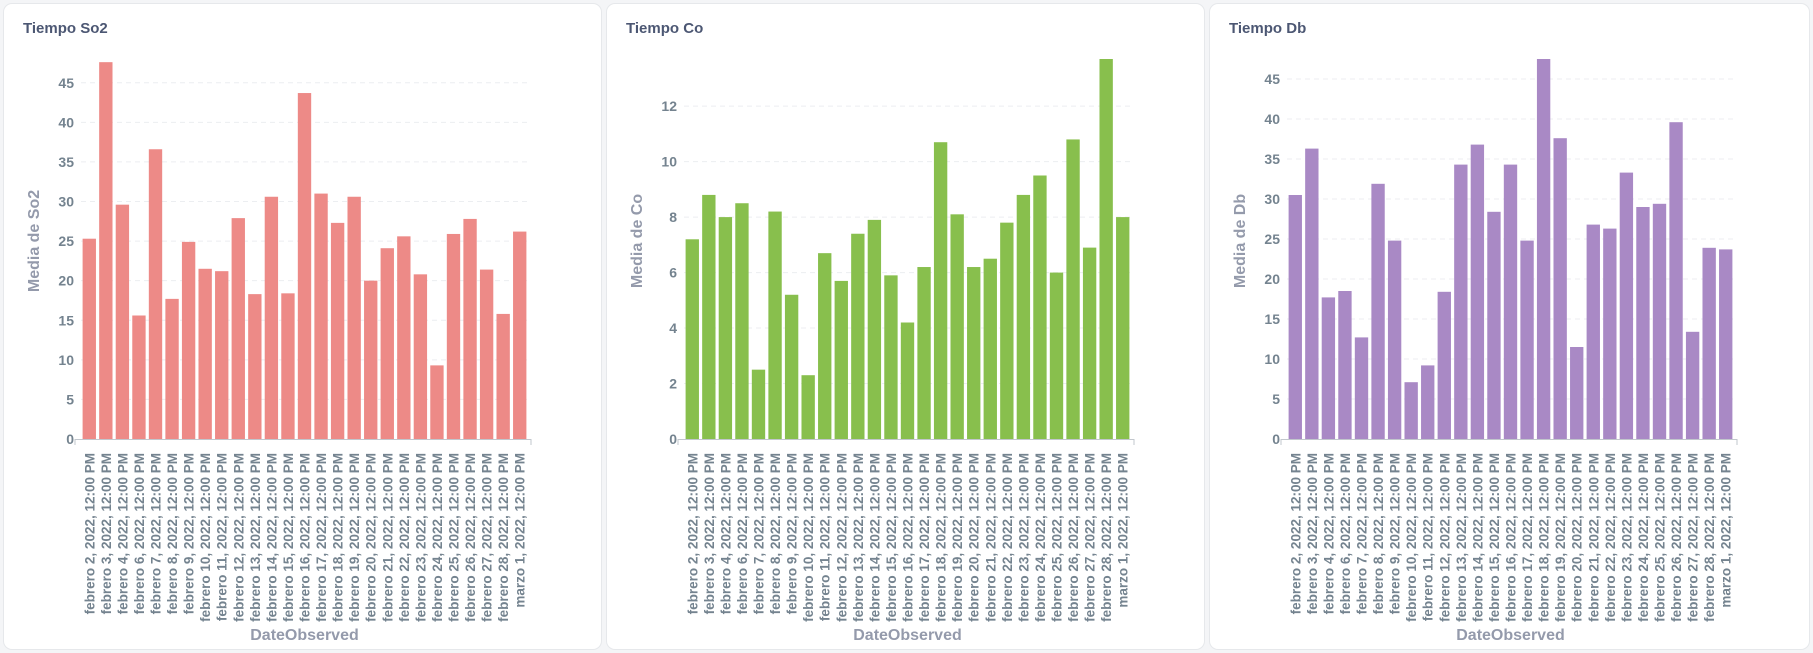 This screenshot has height=653, width=1813. I want to click on x-tick-label: febrero 10, 2022, 12:00 PM, so click(808, 537).